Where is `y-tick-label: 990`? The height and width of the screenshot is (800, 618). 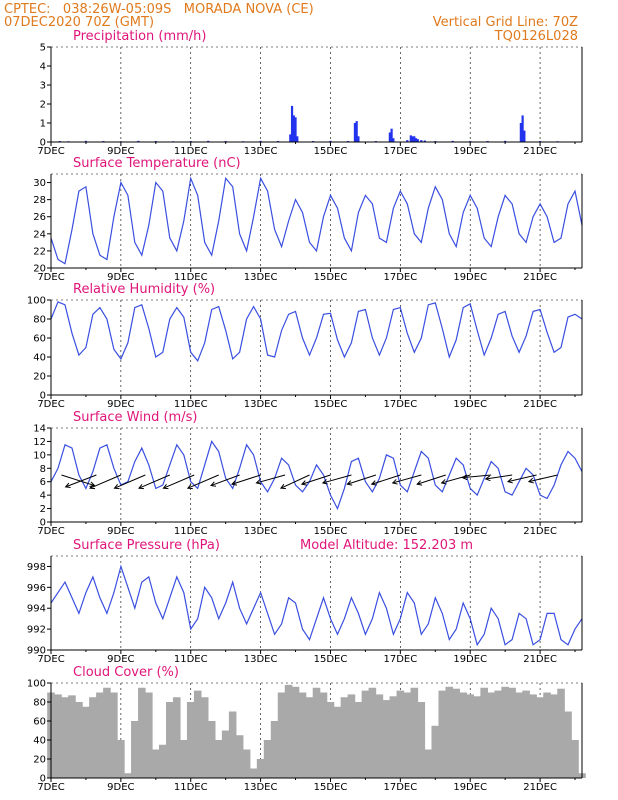 y-tick-label: 990 is located at coordinates (36, 651).